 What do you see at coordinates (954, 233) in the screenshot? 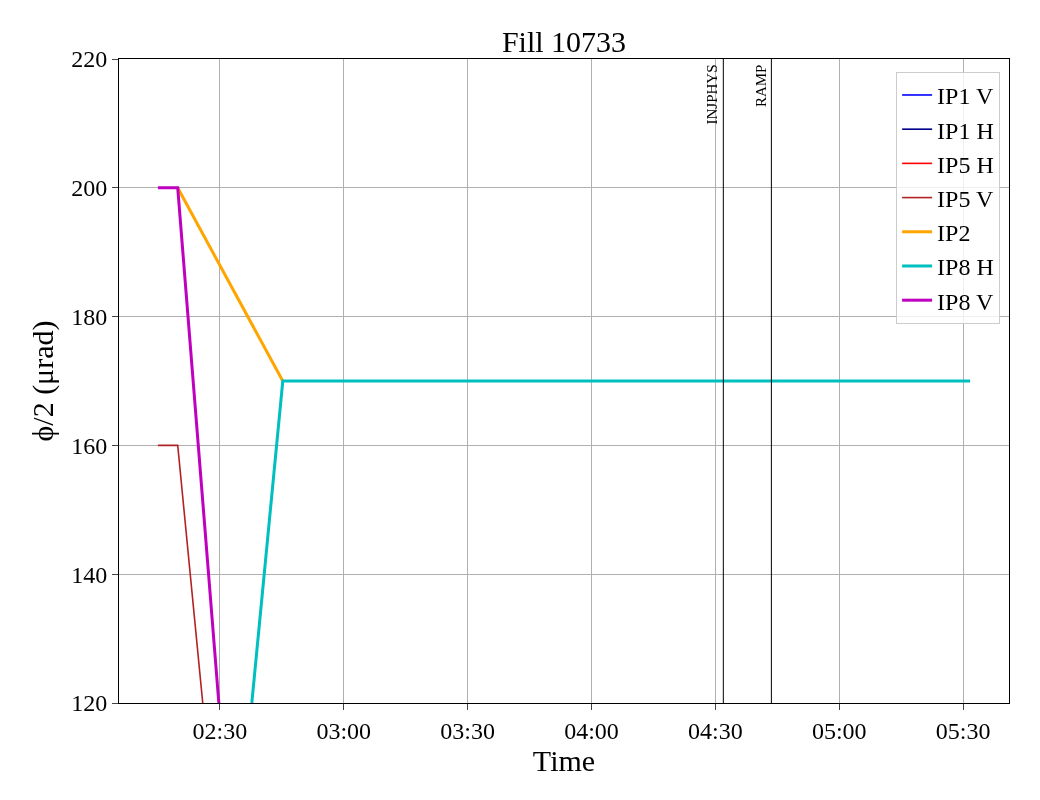
I see `legend-label: IP2` at bounding box center [954, 233].